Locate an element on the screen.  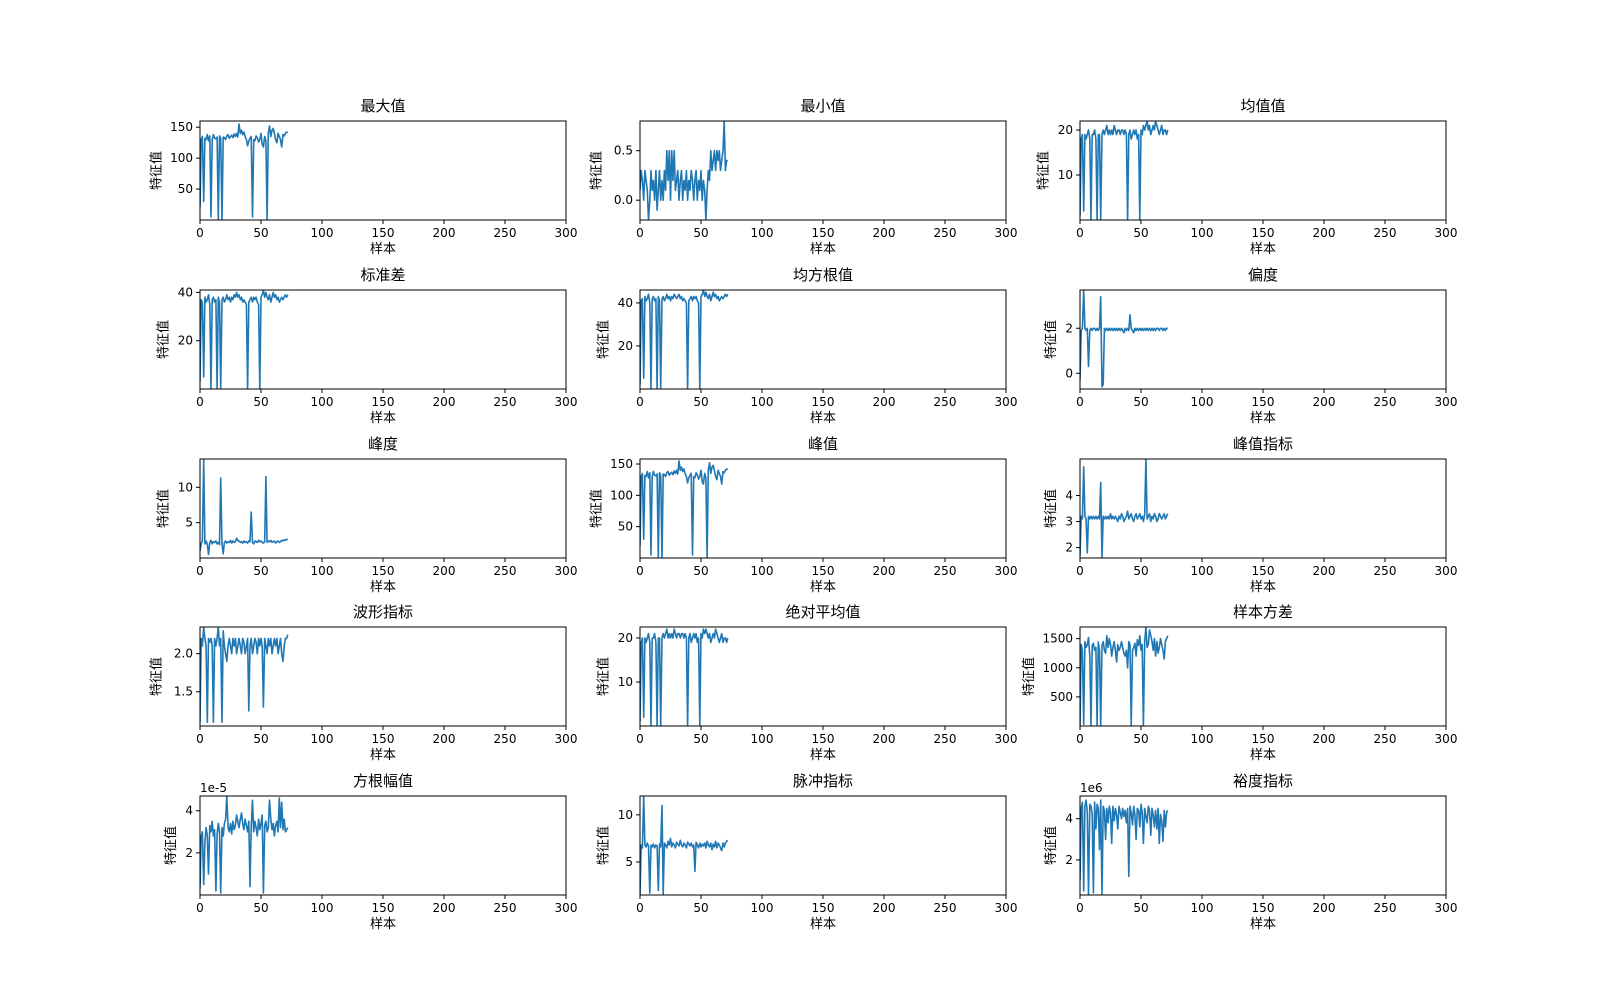
subplot-title: 峰值 is located at coordinates (823, 444).